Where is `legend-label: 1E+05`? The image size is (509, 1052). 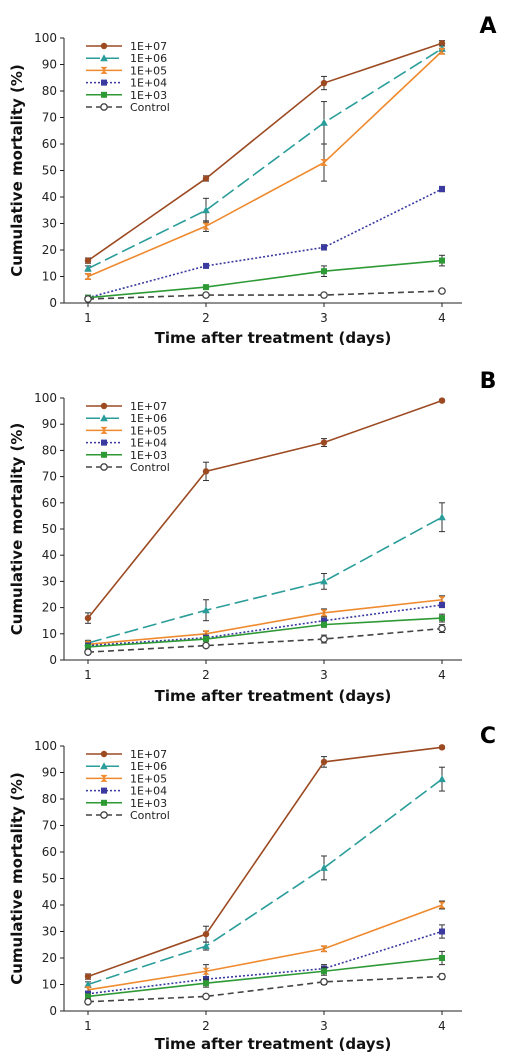
legend-label: 1E+05 is located at coordinates (148, 70).